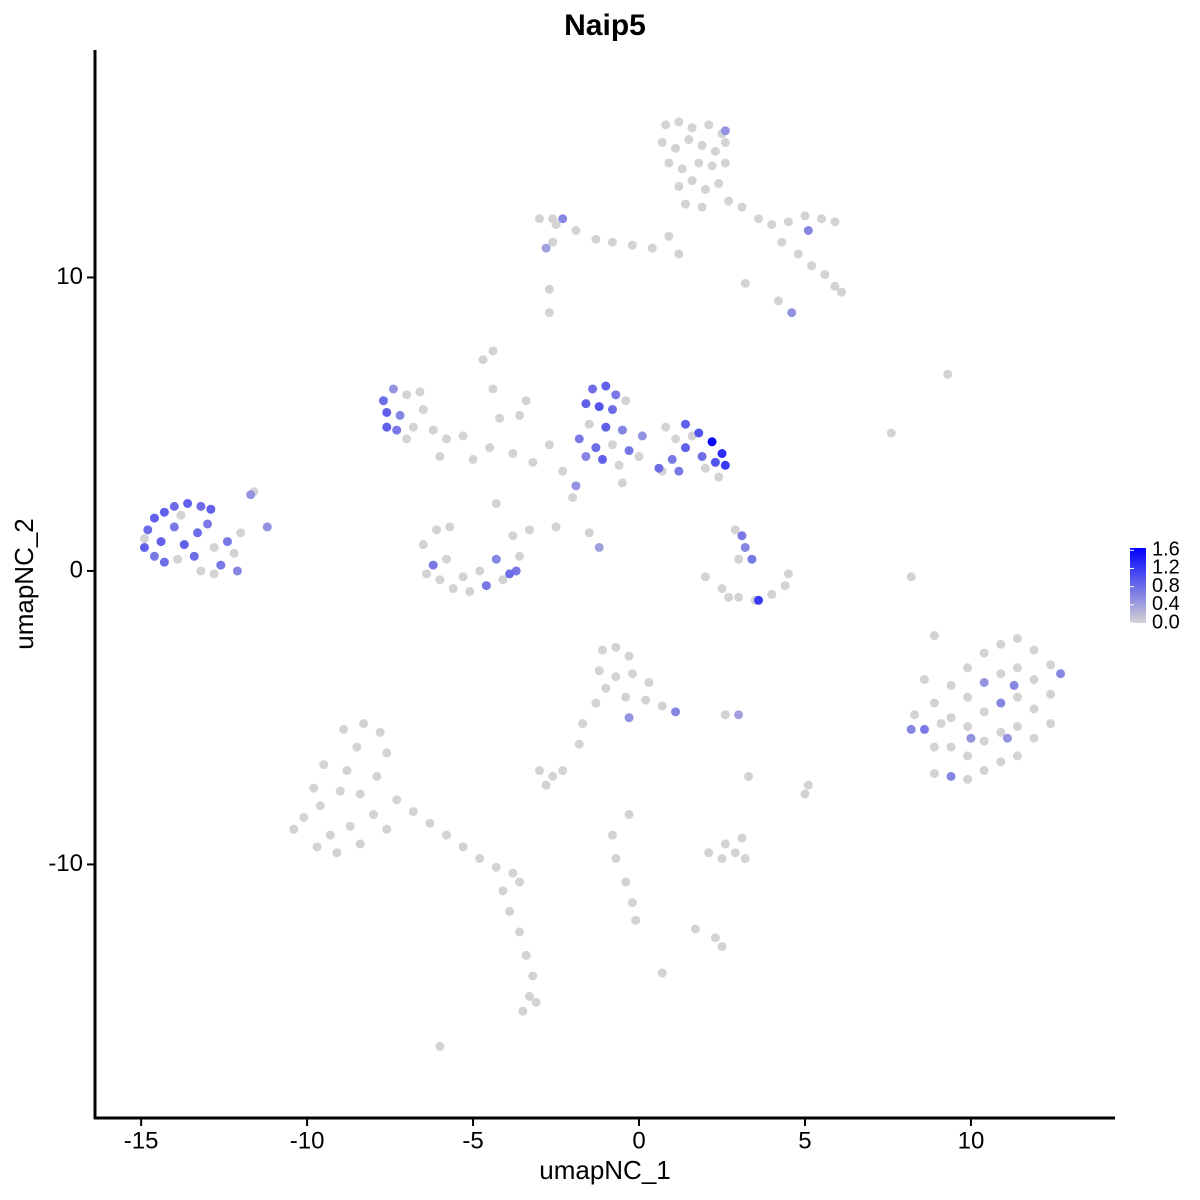 Image resolution: width=1200 pixels, height=1200 pixels. I want to click on x-tick-label: 10, so click(971, 1140).